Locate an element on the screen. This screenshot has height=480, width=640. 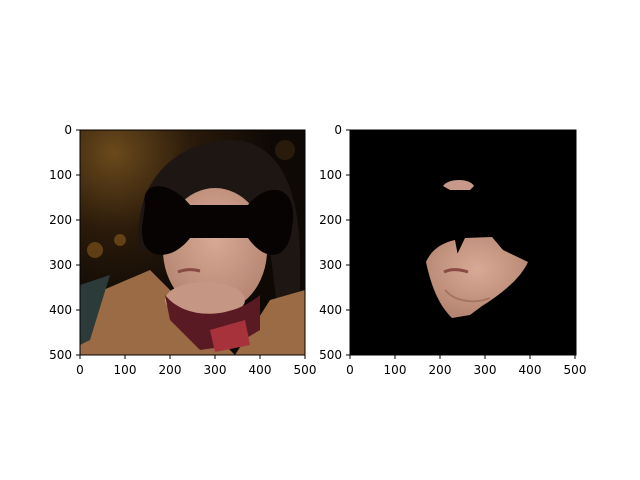
left-x-tick-label: 400 is located at coordinates (260, 370).